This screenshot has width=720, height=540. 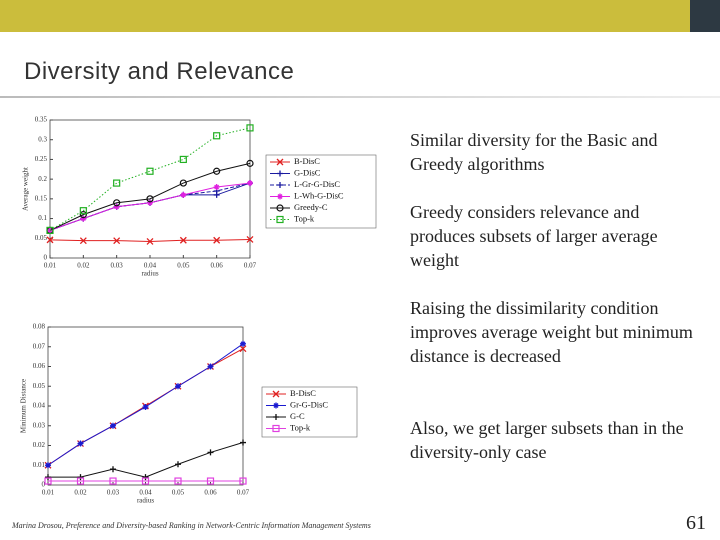 What do you see at coordinates (41, 120) in the screenshot?
I see `y-tick-label: 0.35` at bounding box center [41, 120].